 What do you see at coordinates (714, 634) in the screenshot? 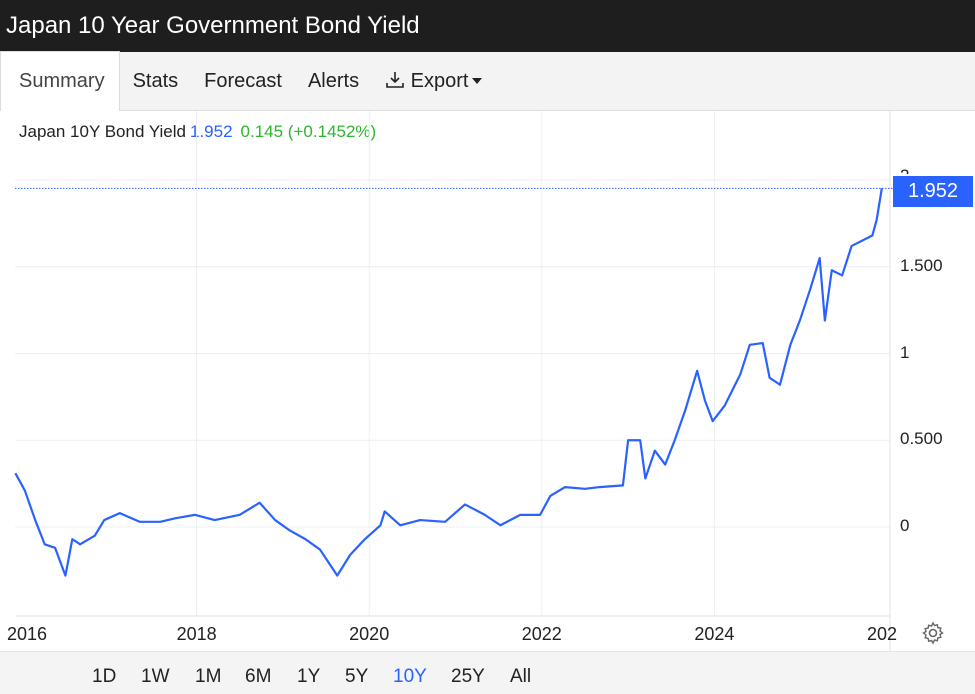
I see `x-tick-label: 2024` at bounding box center [714, 634].